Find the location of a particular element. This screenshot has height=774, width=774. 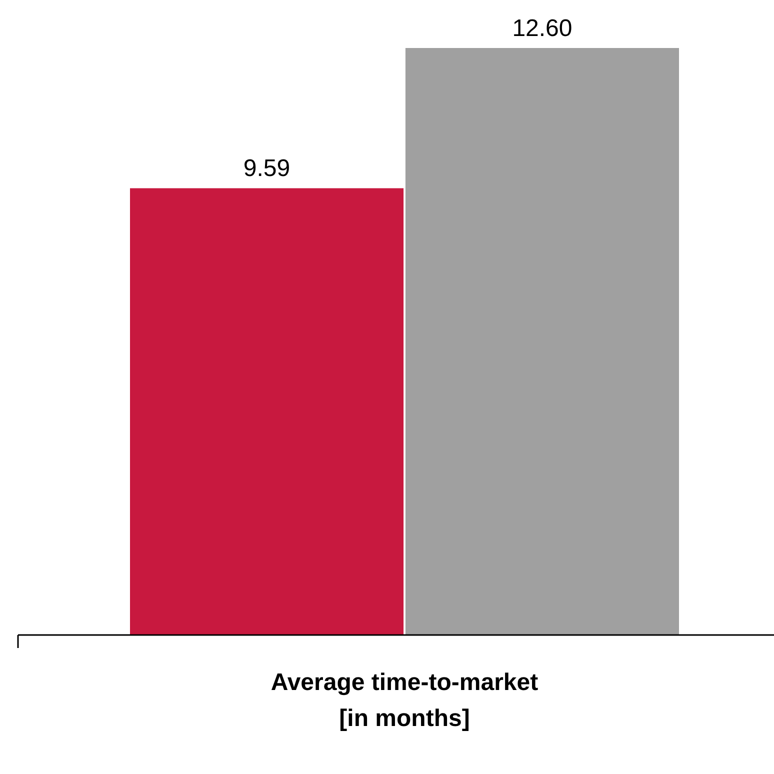

data-label: 12.60 is located at coordinates (542, 28).